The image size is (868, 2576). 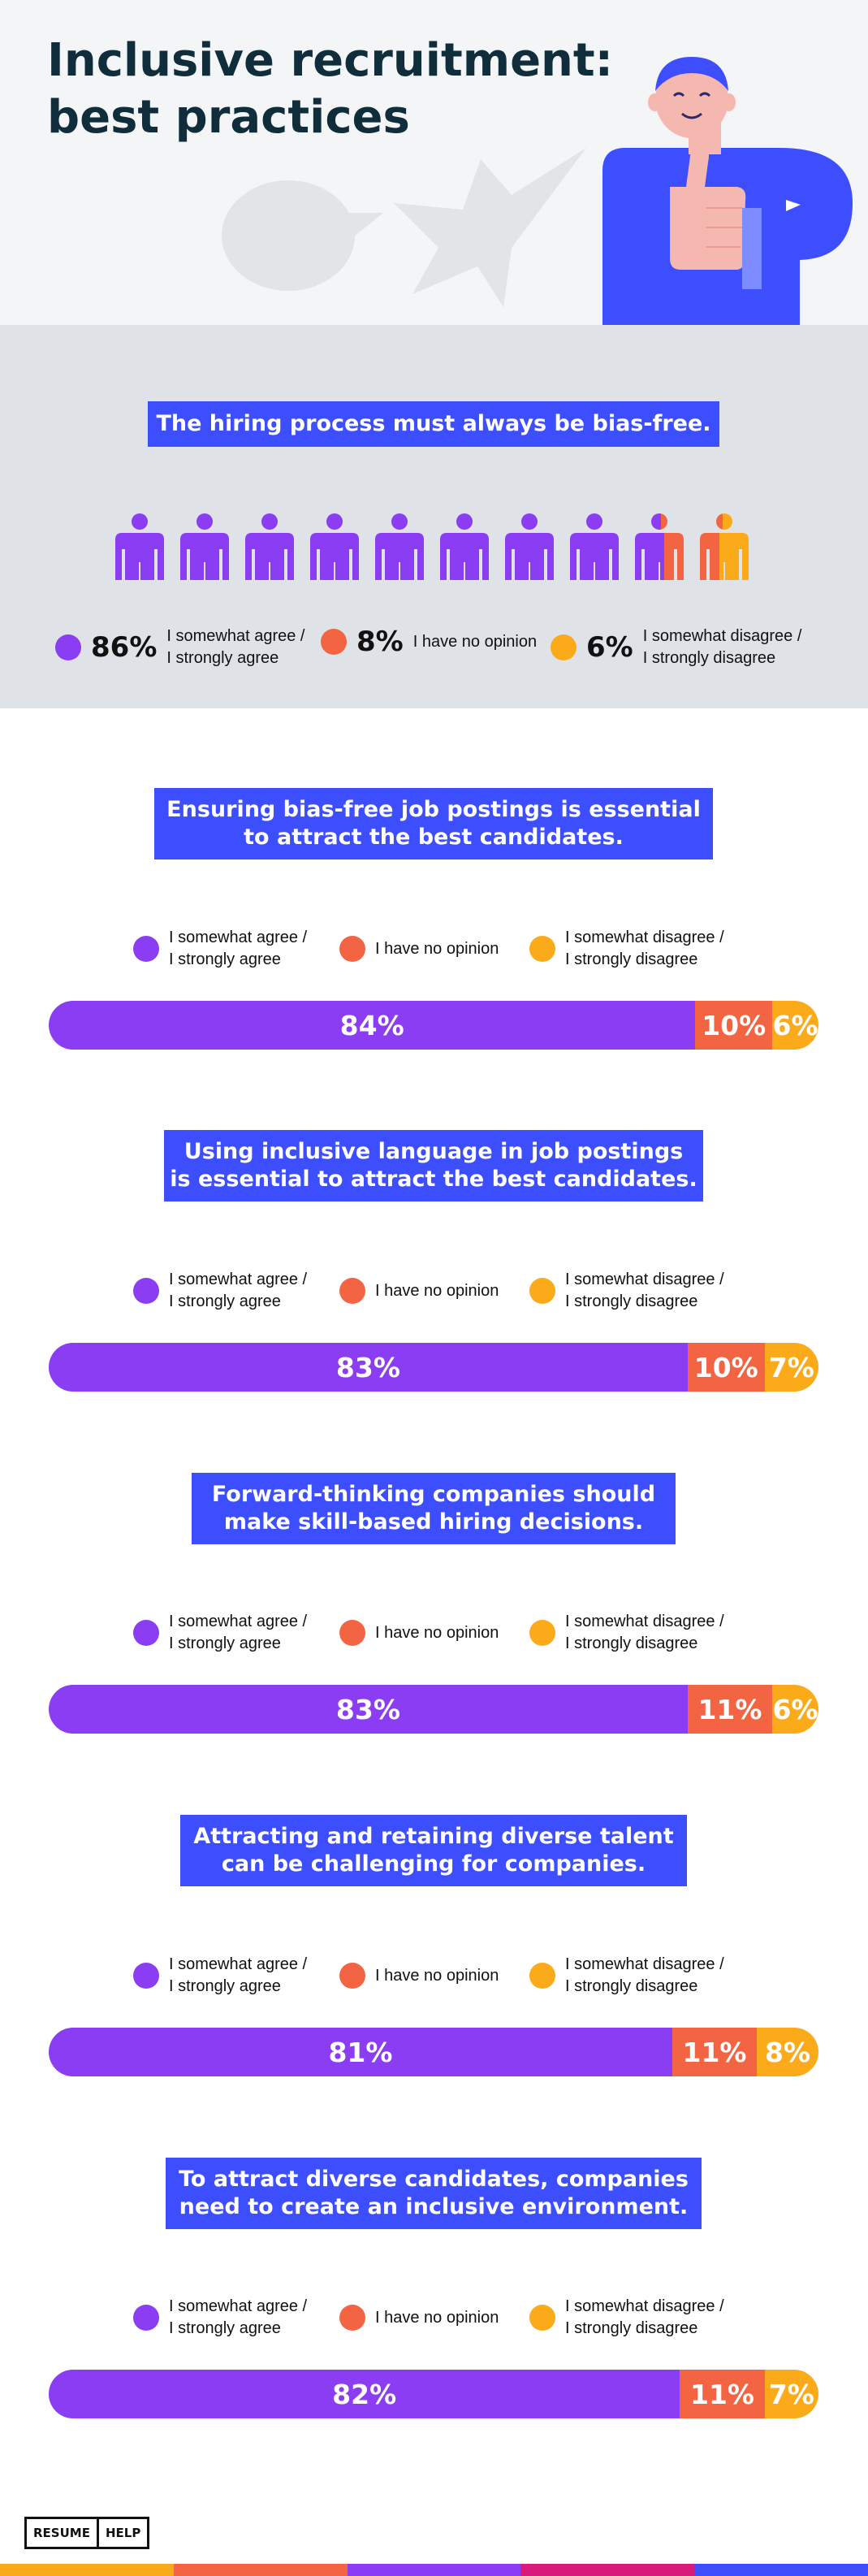 What do you see at coordinates (691, 115) in the screenshot?
I see `person-smile` at bounding box center [691, 115].